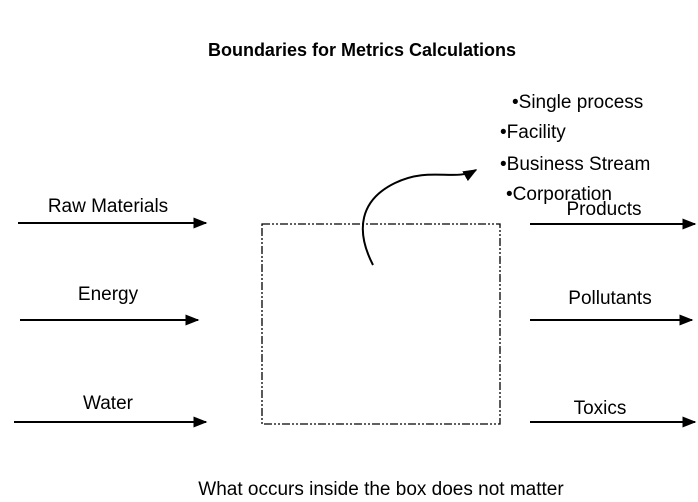 This screenshot has height=502, width=698. What do you see at coordinates (575, 164) in the screenshot?
I see `boundary-level: •Business Stream` at bounding box center [575, 164].